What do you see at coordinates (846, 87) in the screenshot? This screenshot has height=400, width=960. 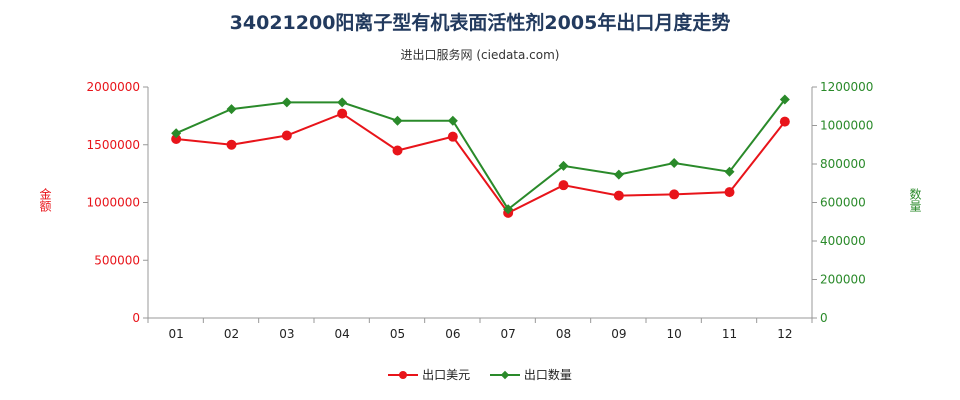 I see `y-right-tick-label: 1200000` at bounding box center [846, 87].